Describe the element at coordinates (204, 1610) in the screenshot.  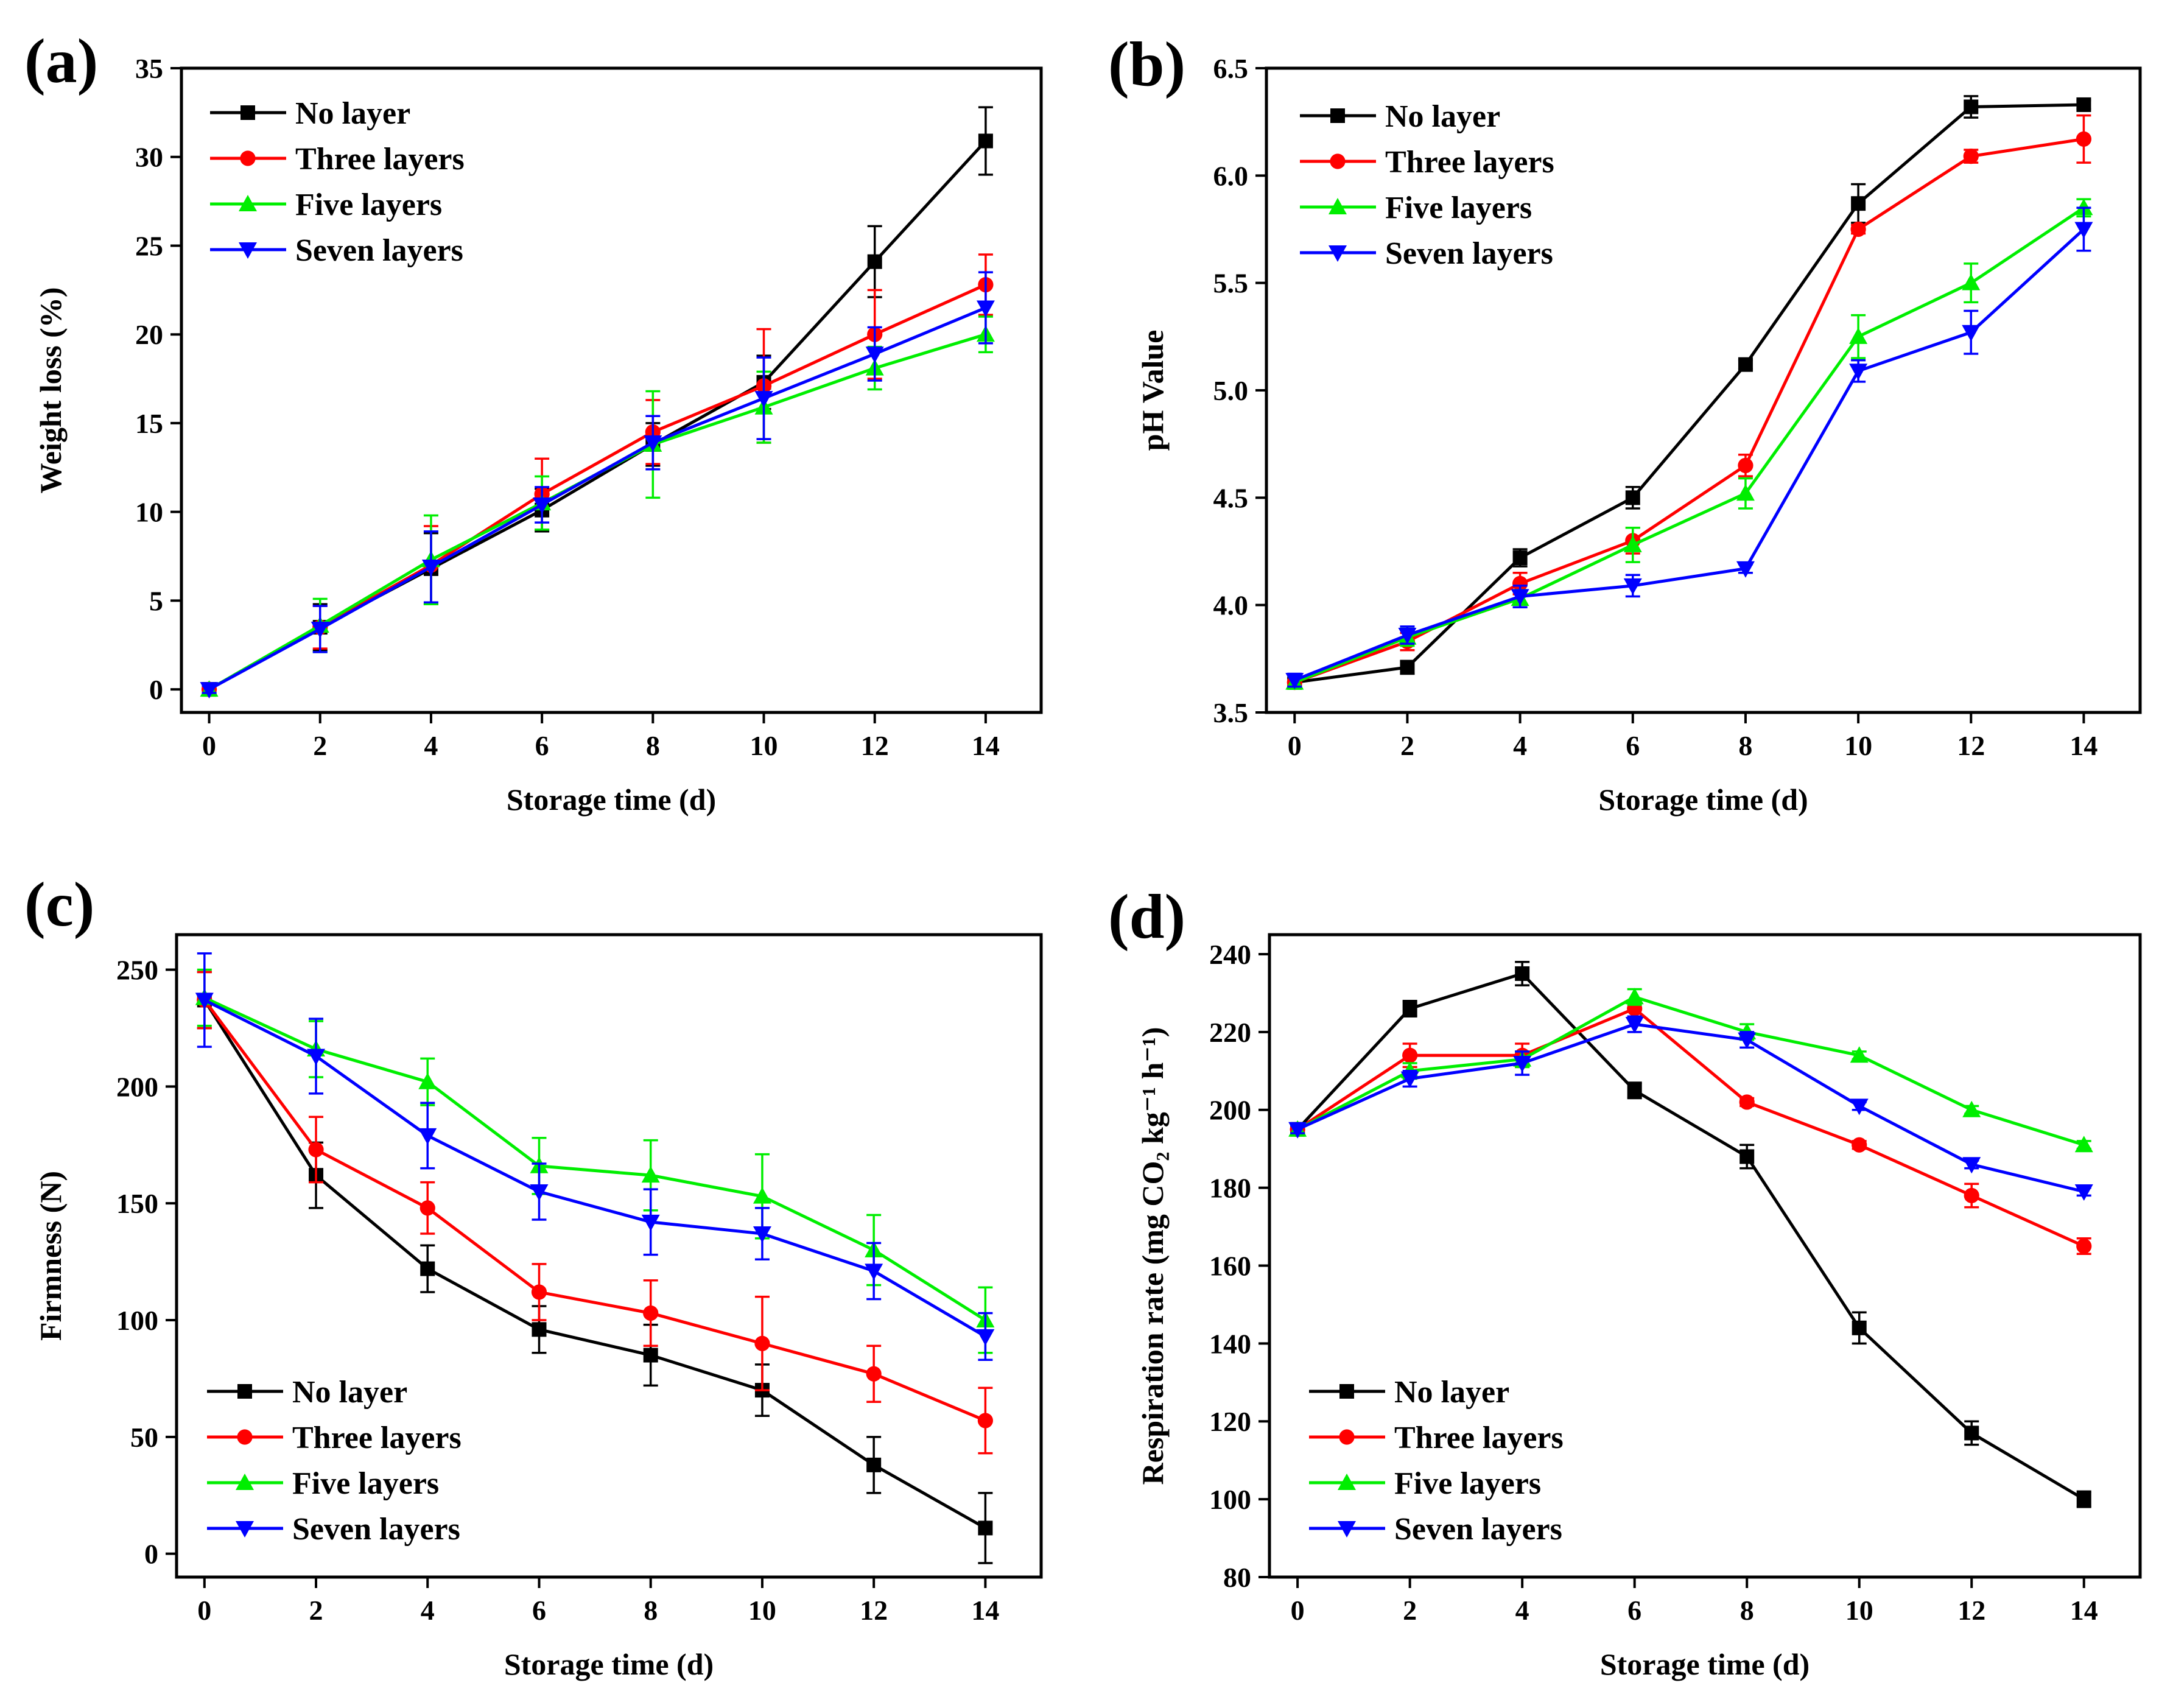
I see `x-tick-label: 0` at that location.